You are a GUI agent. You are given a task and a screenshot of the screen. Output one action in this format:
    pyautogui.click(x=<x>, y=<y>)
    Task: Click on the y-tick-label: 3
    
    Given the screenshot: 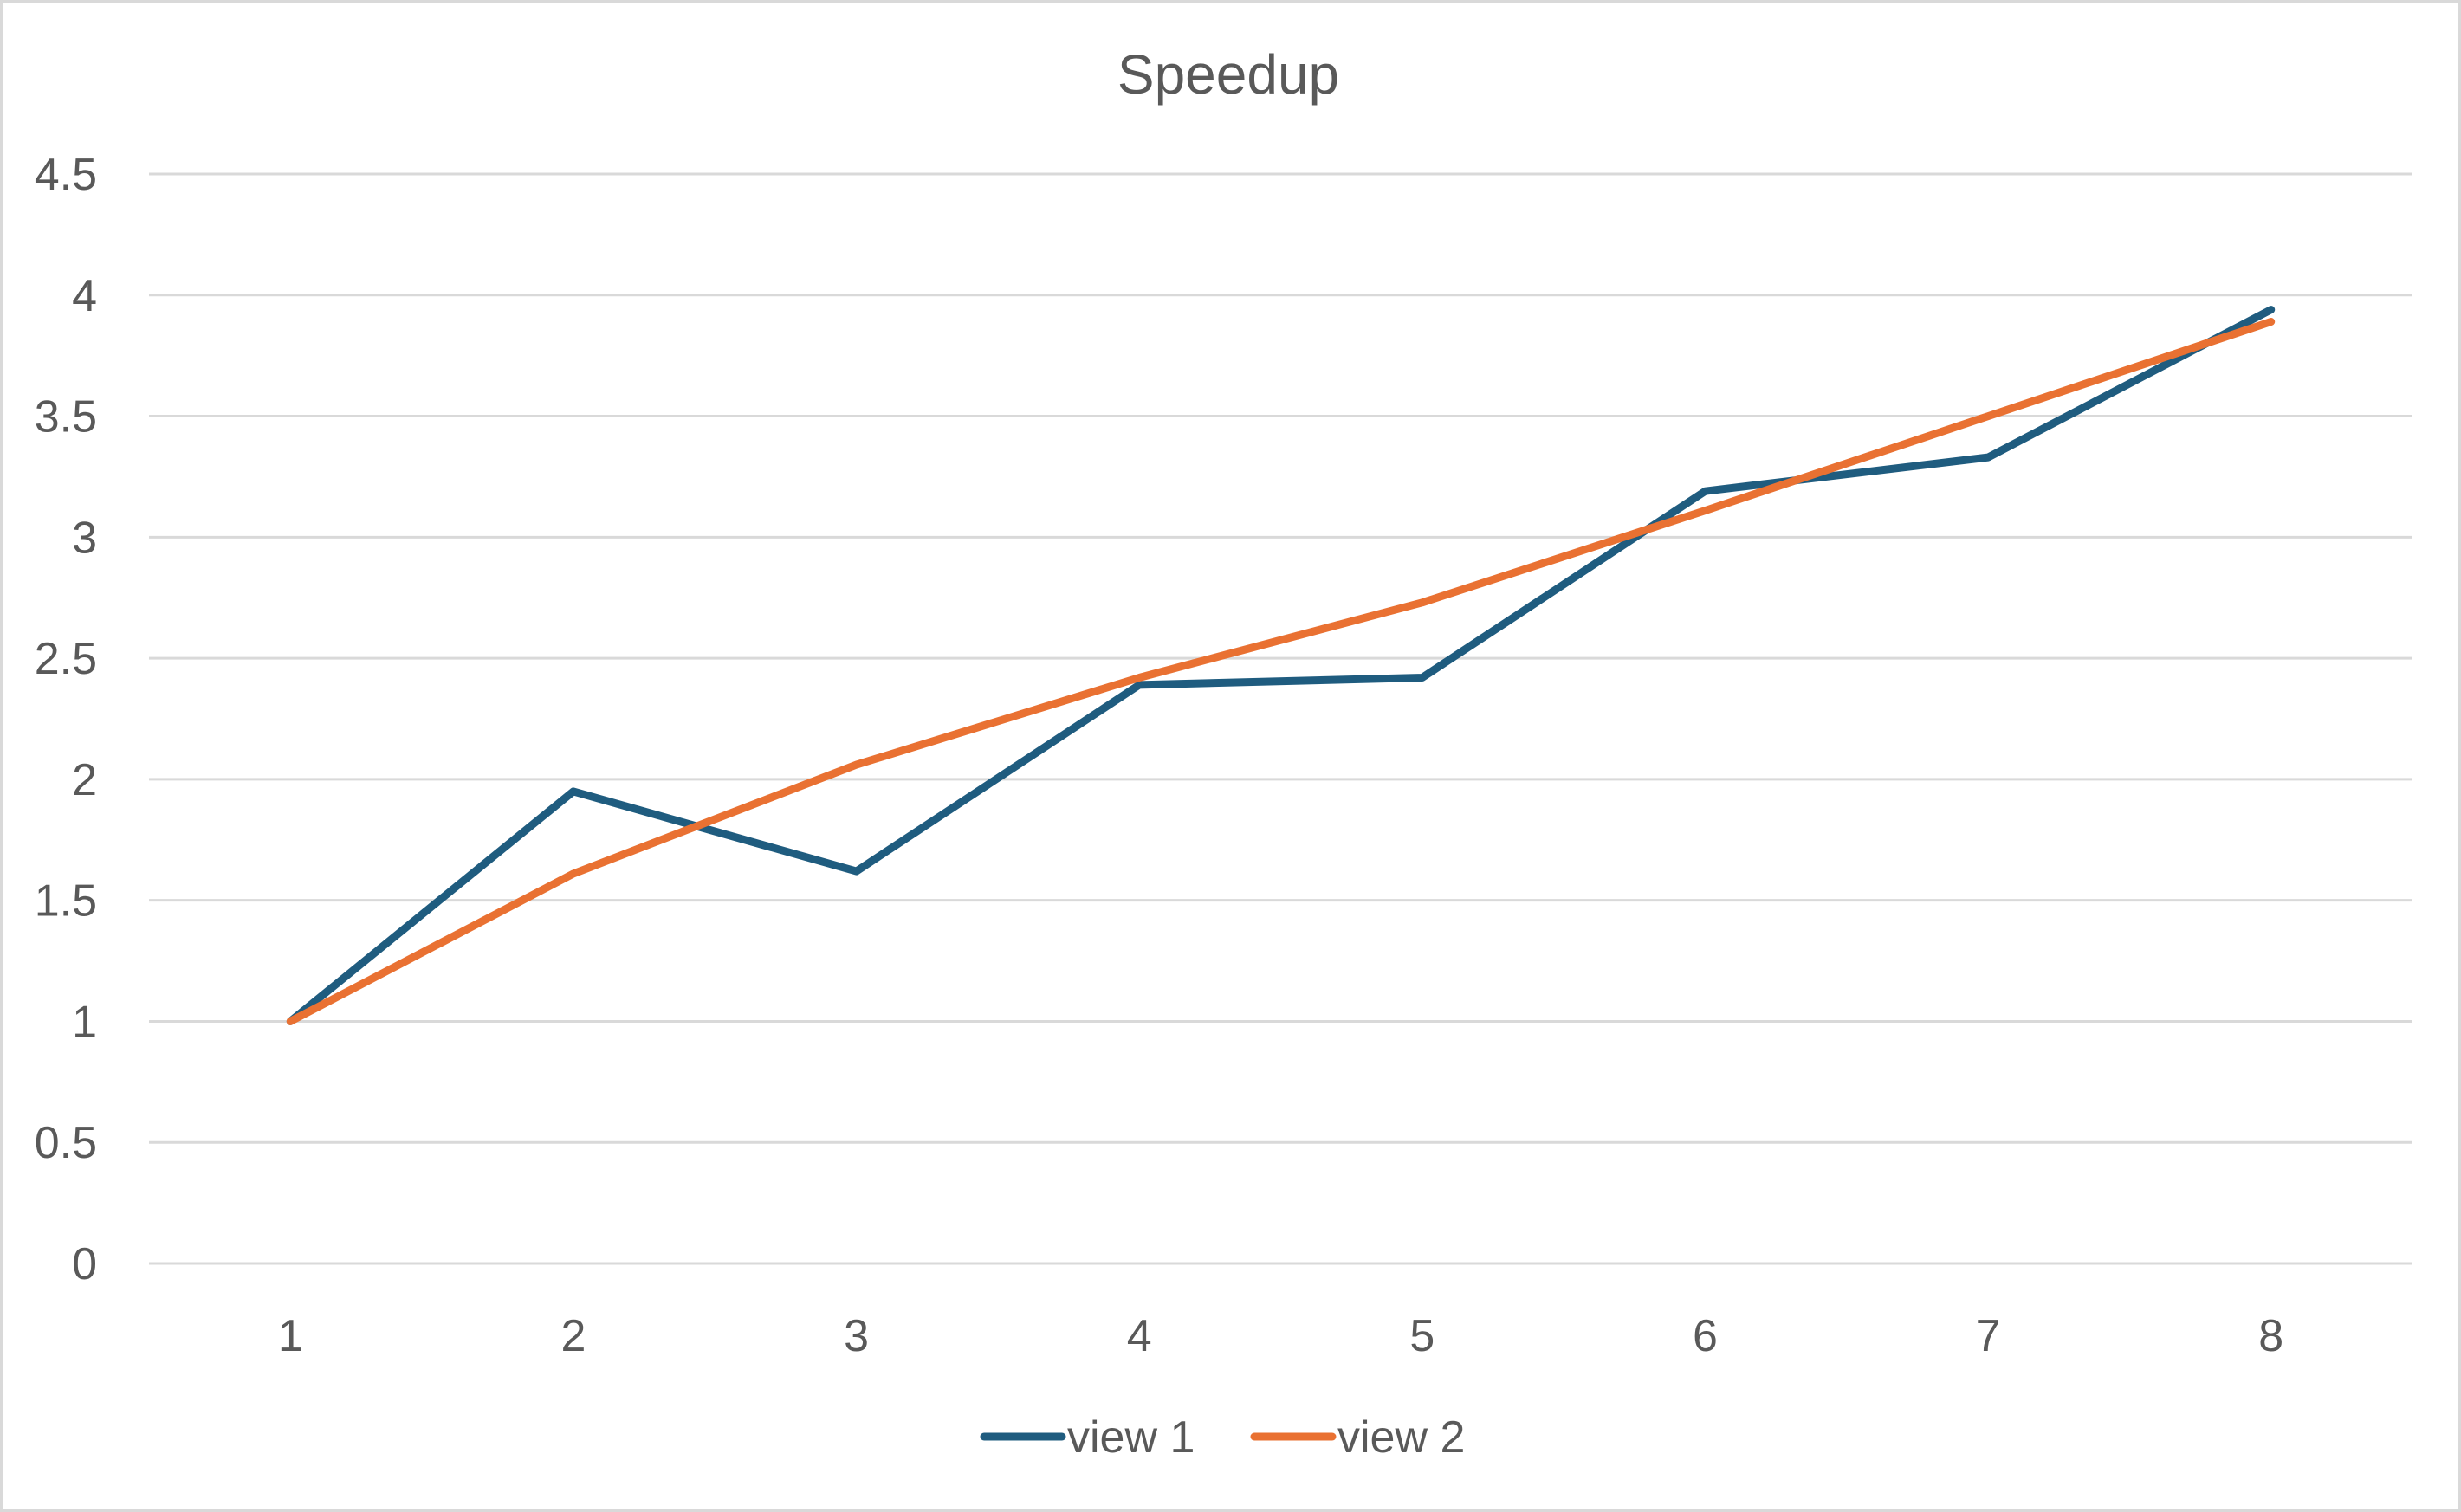 What is the action you would take?
    pyautogui.click(x=84, y=538)
    